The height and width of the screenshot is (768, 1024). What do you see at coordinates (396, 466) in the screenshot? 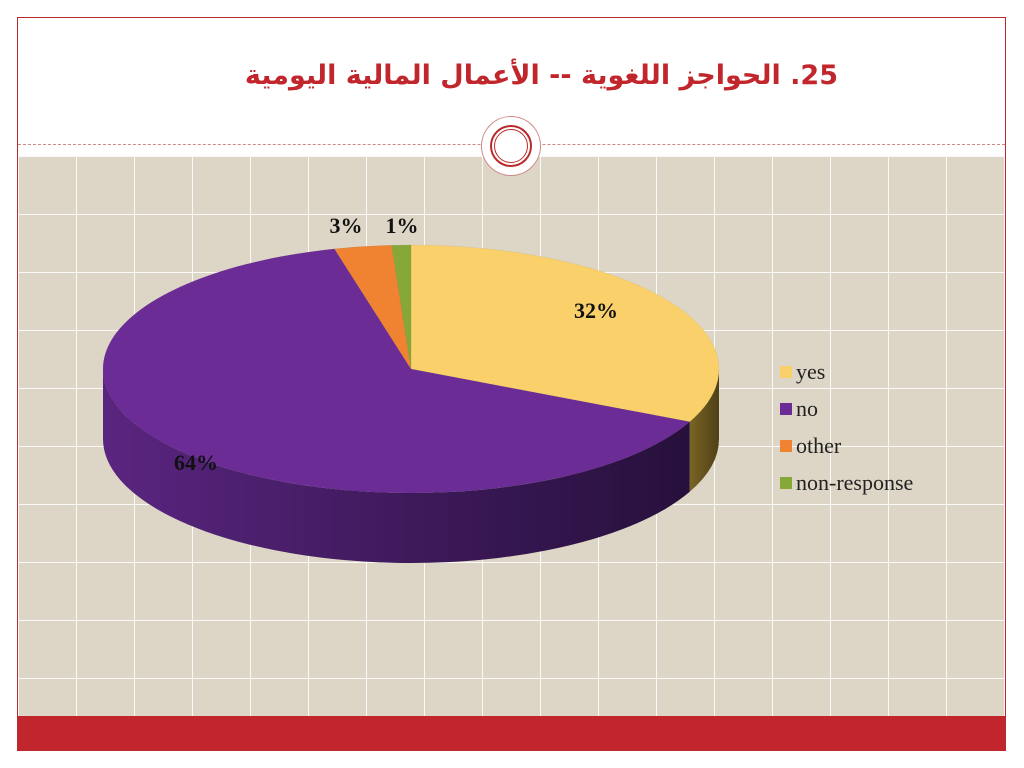
I see `pie-side-no` at bounding box center [396, 466].